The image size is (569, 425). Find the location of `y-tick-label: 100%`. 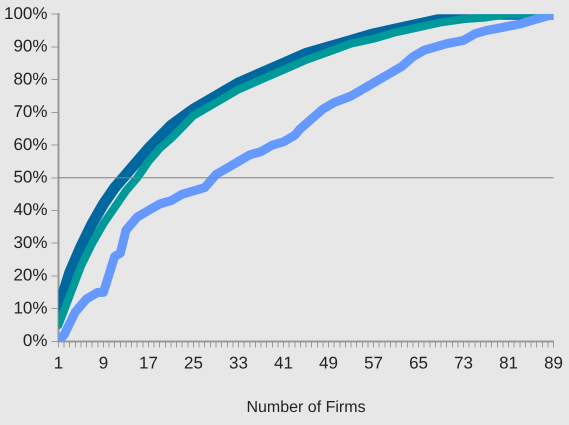

y-tick-label: 100% is located at coordinates (26, 13).